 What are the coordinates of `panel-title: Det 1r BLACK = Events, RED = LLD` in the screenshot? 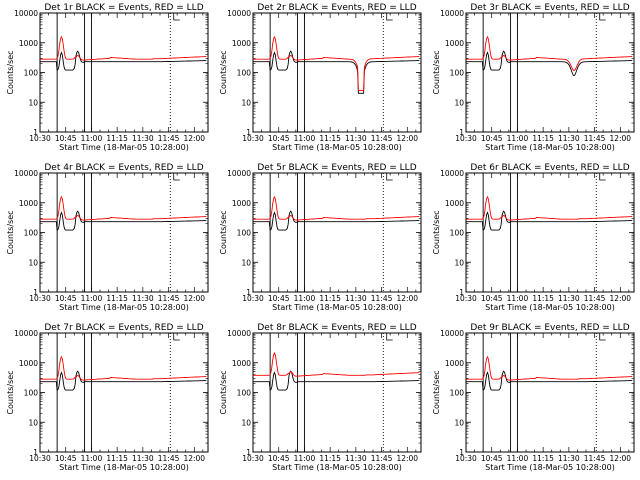 It's located at (123, 8).